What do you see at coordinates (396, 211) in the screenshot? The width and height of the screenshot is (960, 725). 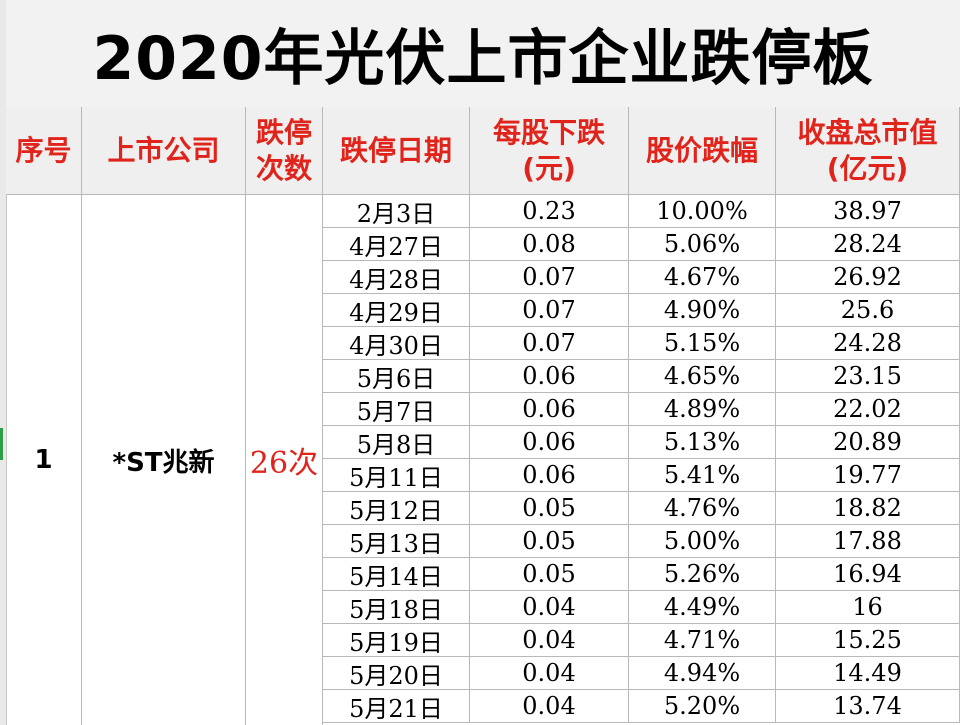 I see `date-cell: 2月3日` at bounding box center [396, 211].